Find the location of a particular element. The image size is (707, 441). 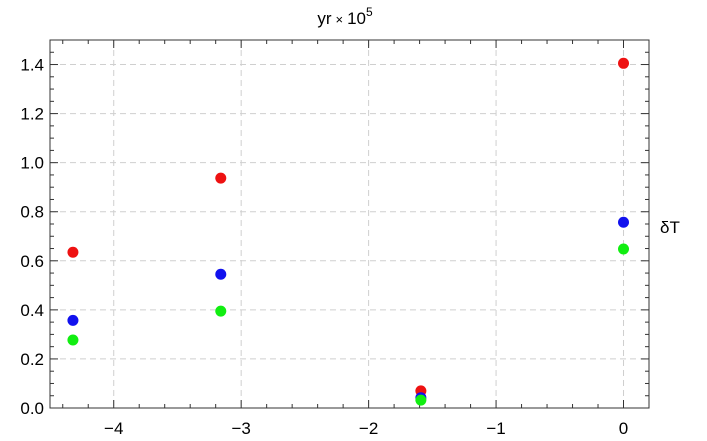

top-axis-label-exponent: 5 is located at coordinates (369, 12).